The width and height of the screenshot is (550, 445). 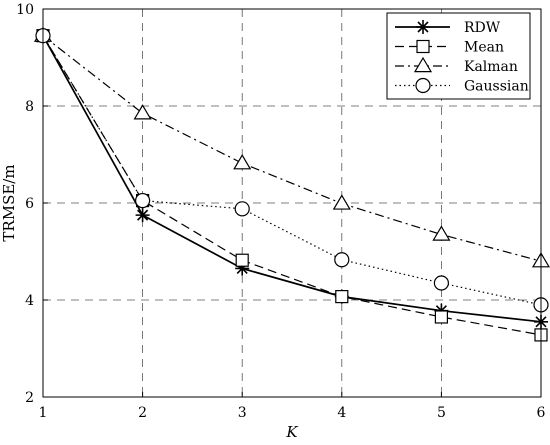 What do you see at coordinates (29, 398) in the screenshot?
I see `y-tick-label: 2` at bounding box center [29, 398].